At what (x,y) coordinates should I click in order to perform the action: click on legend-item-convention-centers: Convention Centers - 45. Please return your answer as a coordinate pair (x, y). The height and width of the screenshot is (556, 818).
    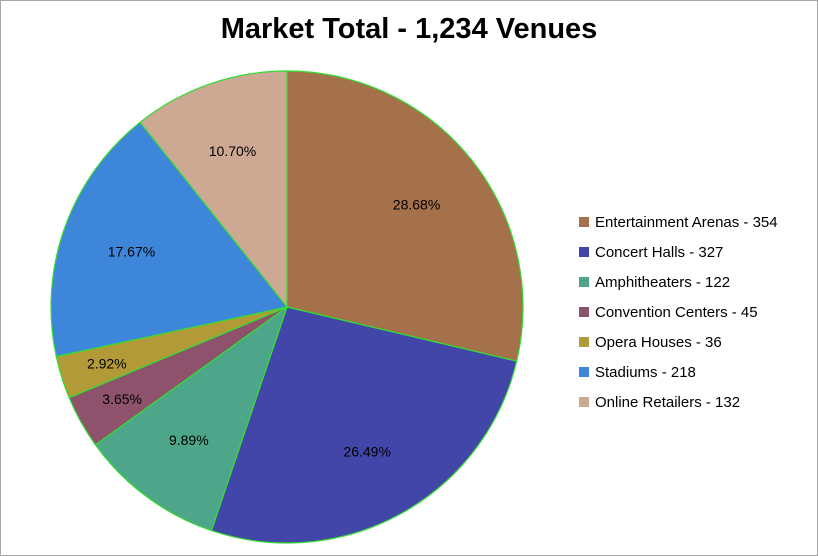
    Looking at the image, I should click on (678, 312).